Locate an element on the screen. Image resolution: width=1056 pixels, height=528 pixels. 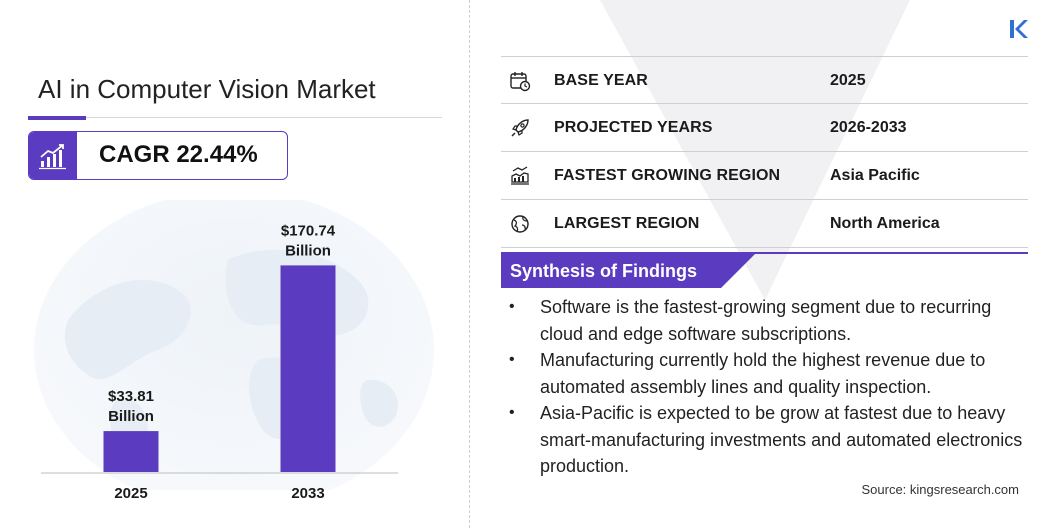
title-accent-bar is located at coordinates (57, 118).